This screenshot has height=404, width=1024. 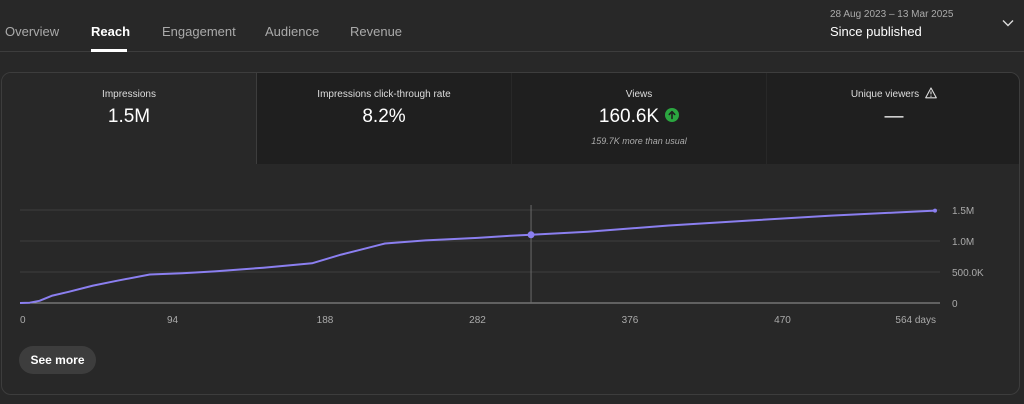 I want to click on metric-value: 8.2%, so click(x=384, y=116).